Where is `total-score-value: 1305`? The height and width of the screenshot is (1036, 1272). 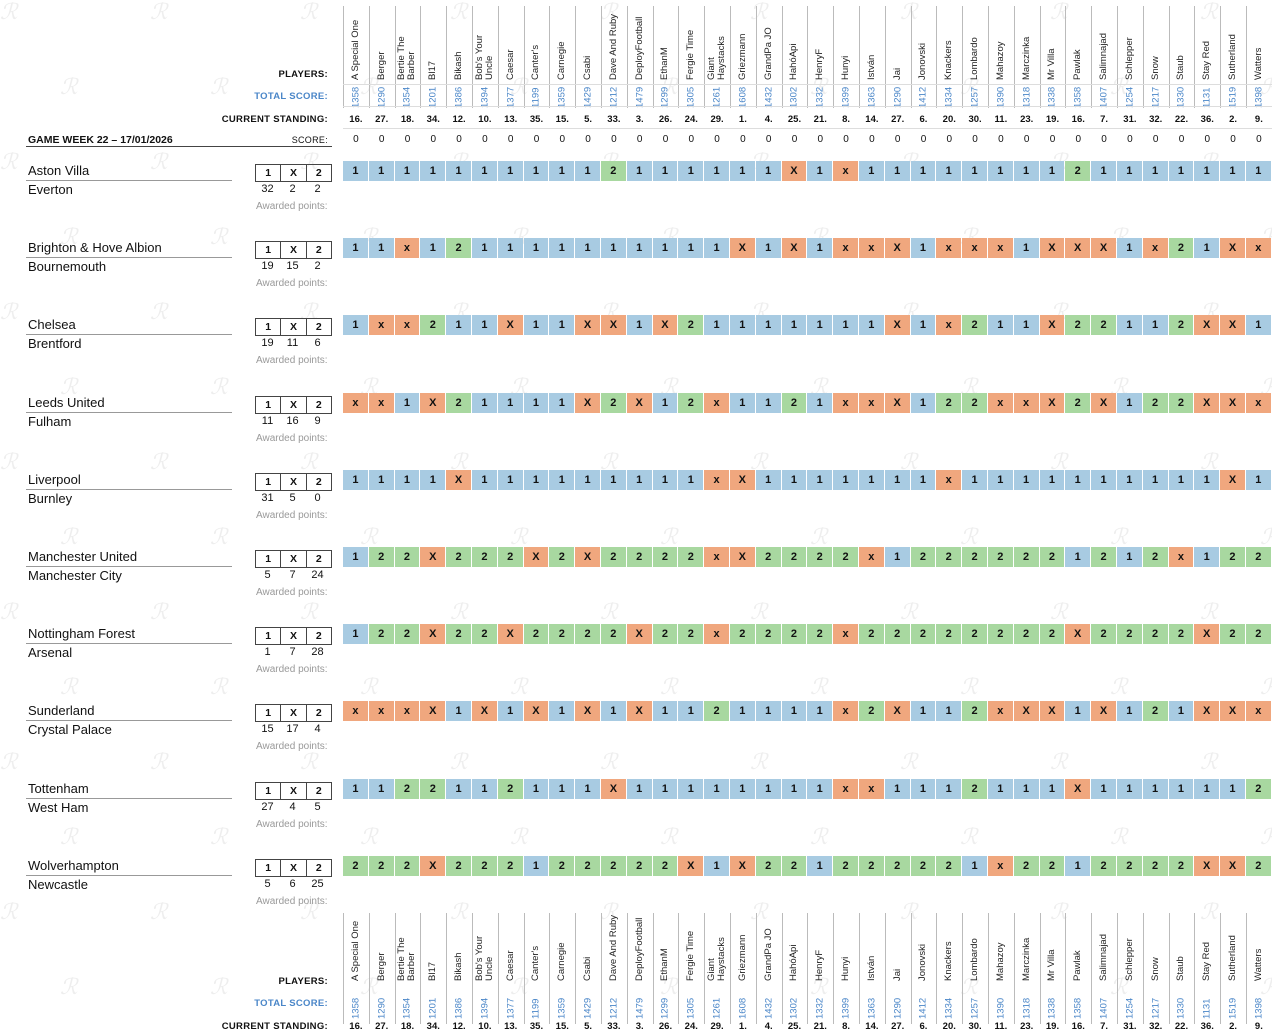 total-score-value: 1305 is located at coordinates (691, 97).